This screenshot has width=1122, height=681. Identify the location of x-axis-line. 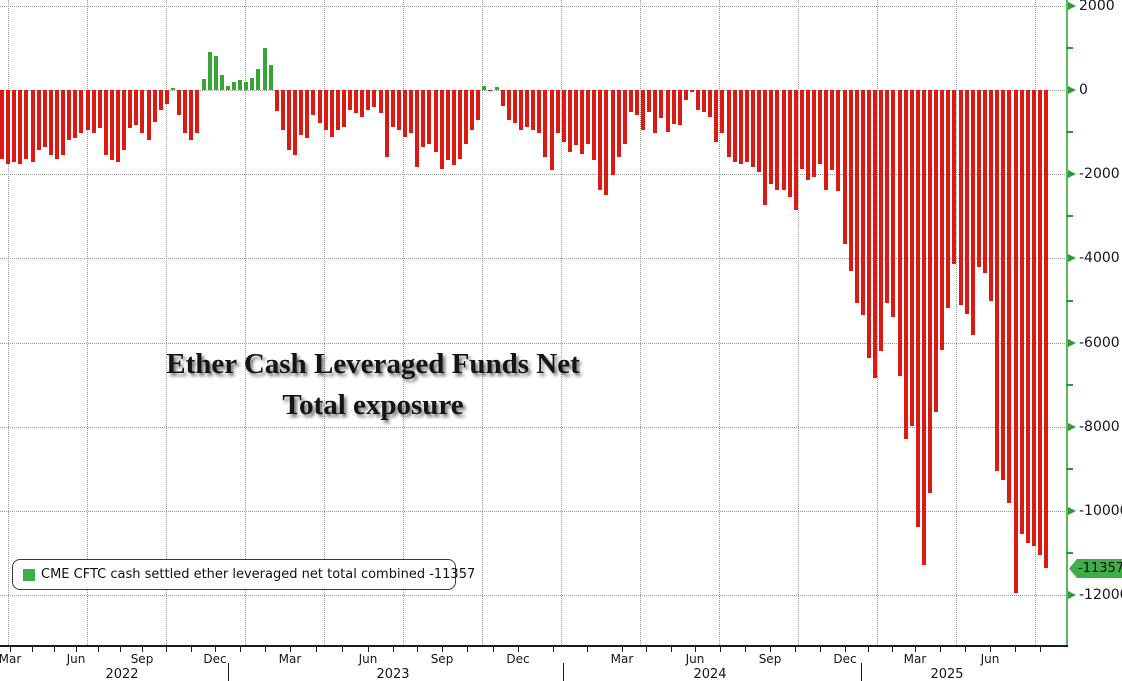
(534, 646).